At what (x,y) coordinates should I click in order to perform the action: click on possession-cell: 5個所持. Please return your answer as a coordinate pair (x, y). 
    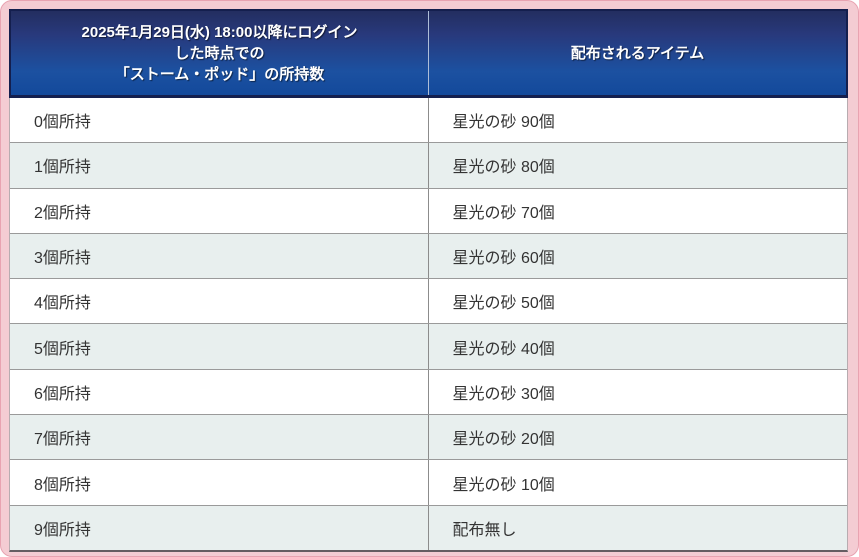
    Looking at the image, I should click on (219, 346).